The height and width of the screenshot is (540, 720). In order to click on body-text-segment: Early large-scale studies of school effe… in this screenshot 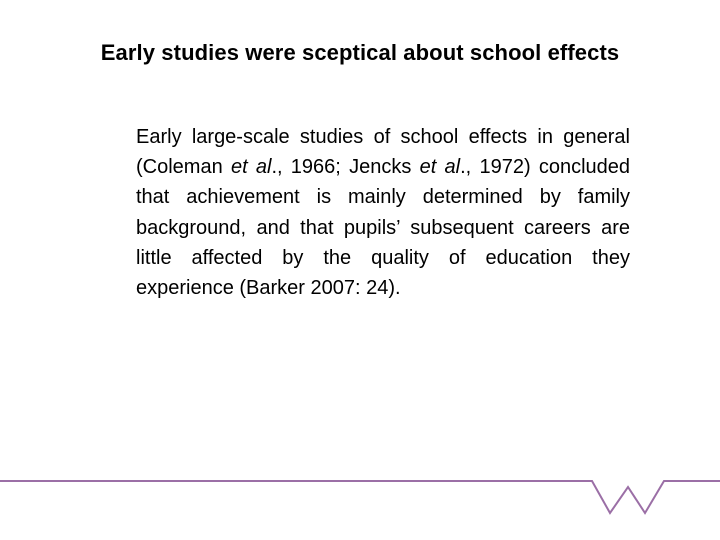, I will do `click(383, 152)`.